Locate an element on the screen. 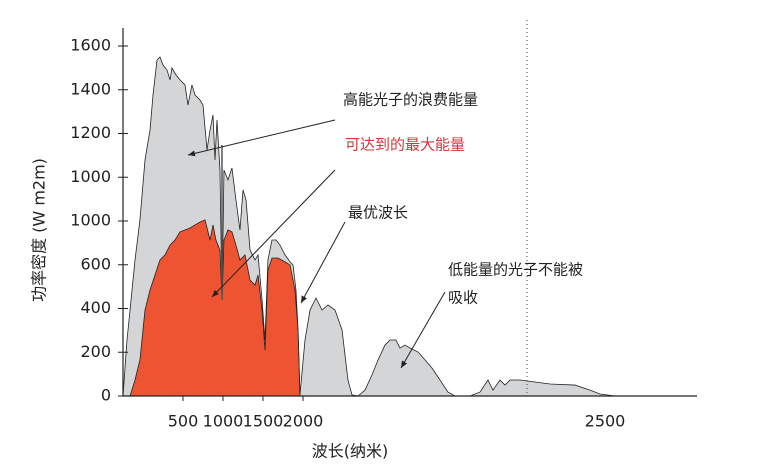 The height and width of the screenshot is (466, 772). y-tick-label: 0 is located at coordinates (106, 395).